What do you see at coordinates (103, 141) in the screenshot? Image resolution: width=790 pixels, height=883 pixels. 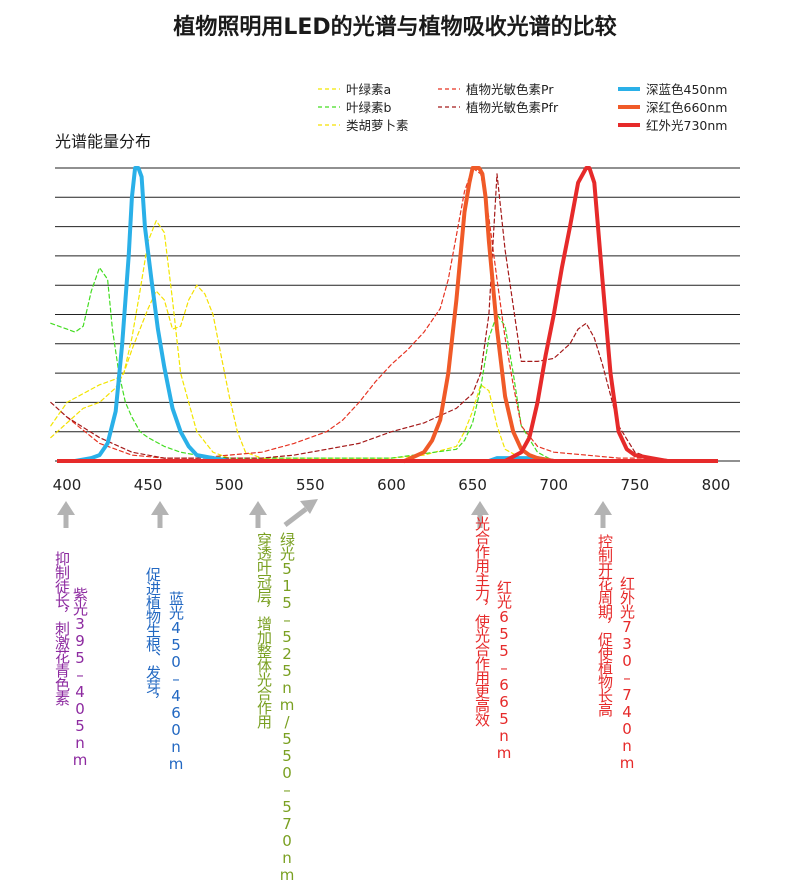 I see `y-axis-label: 光谱能量分布` at bounding box center [103, 141].